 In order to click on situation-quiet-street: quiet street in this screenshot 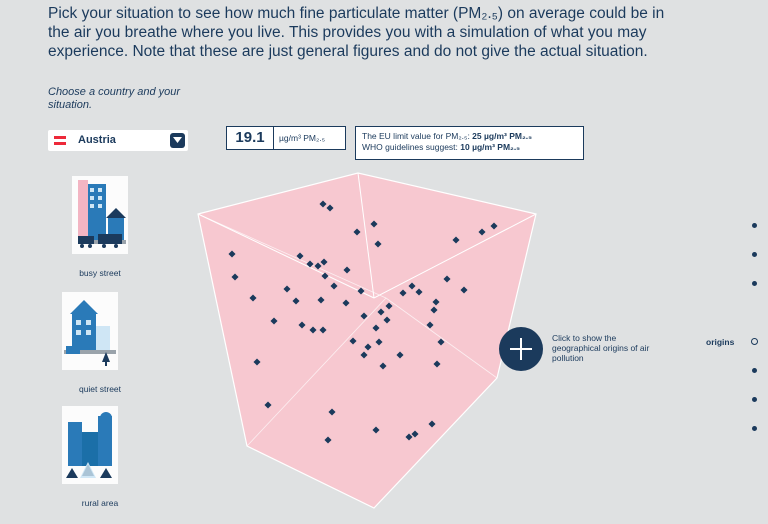, I will do `click(100, 343)`.